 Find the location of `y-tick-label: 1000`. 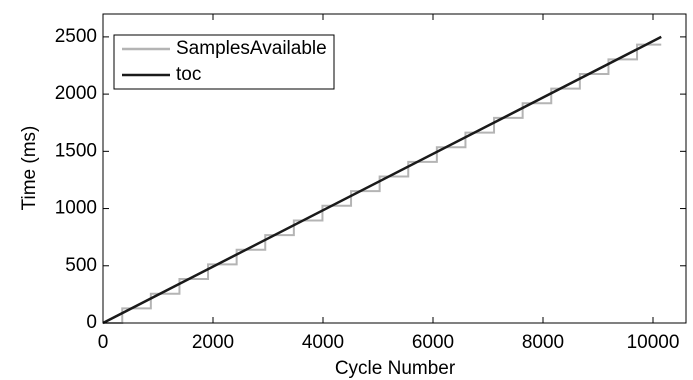

y-tick-label: 1000 is located at coordinates (76, 208).